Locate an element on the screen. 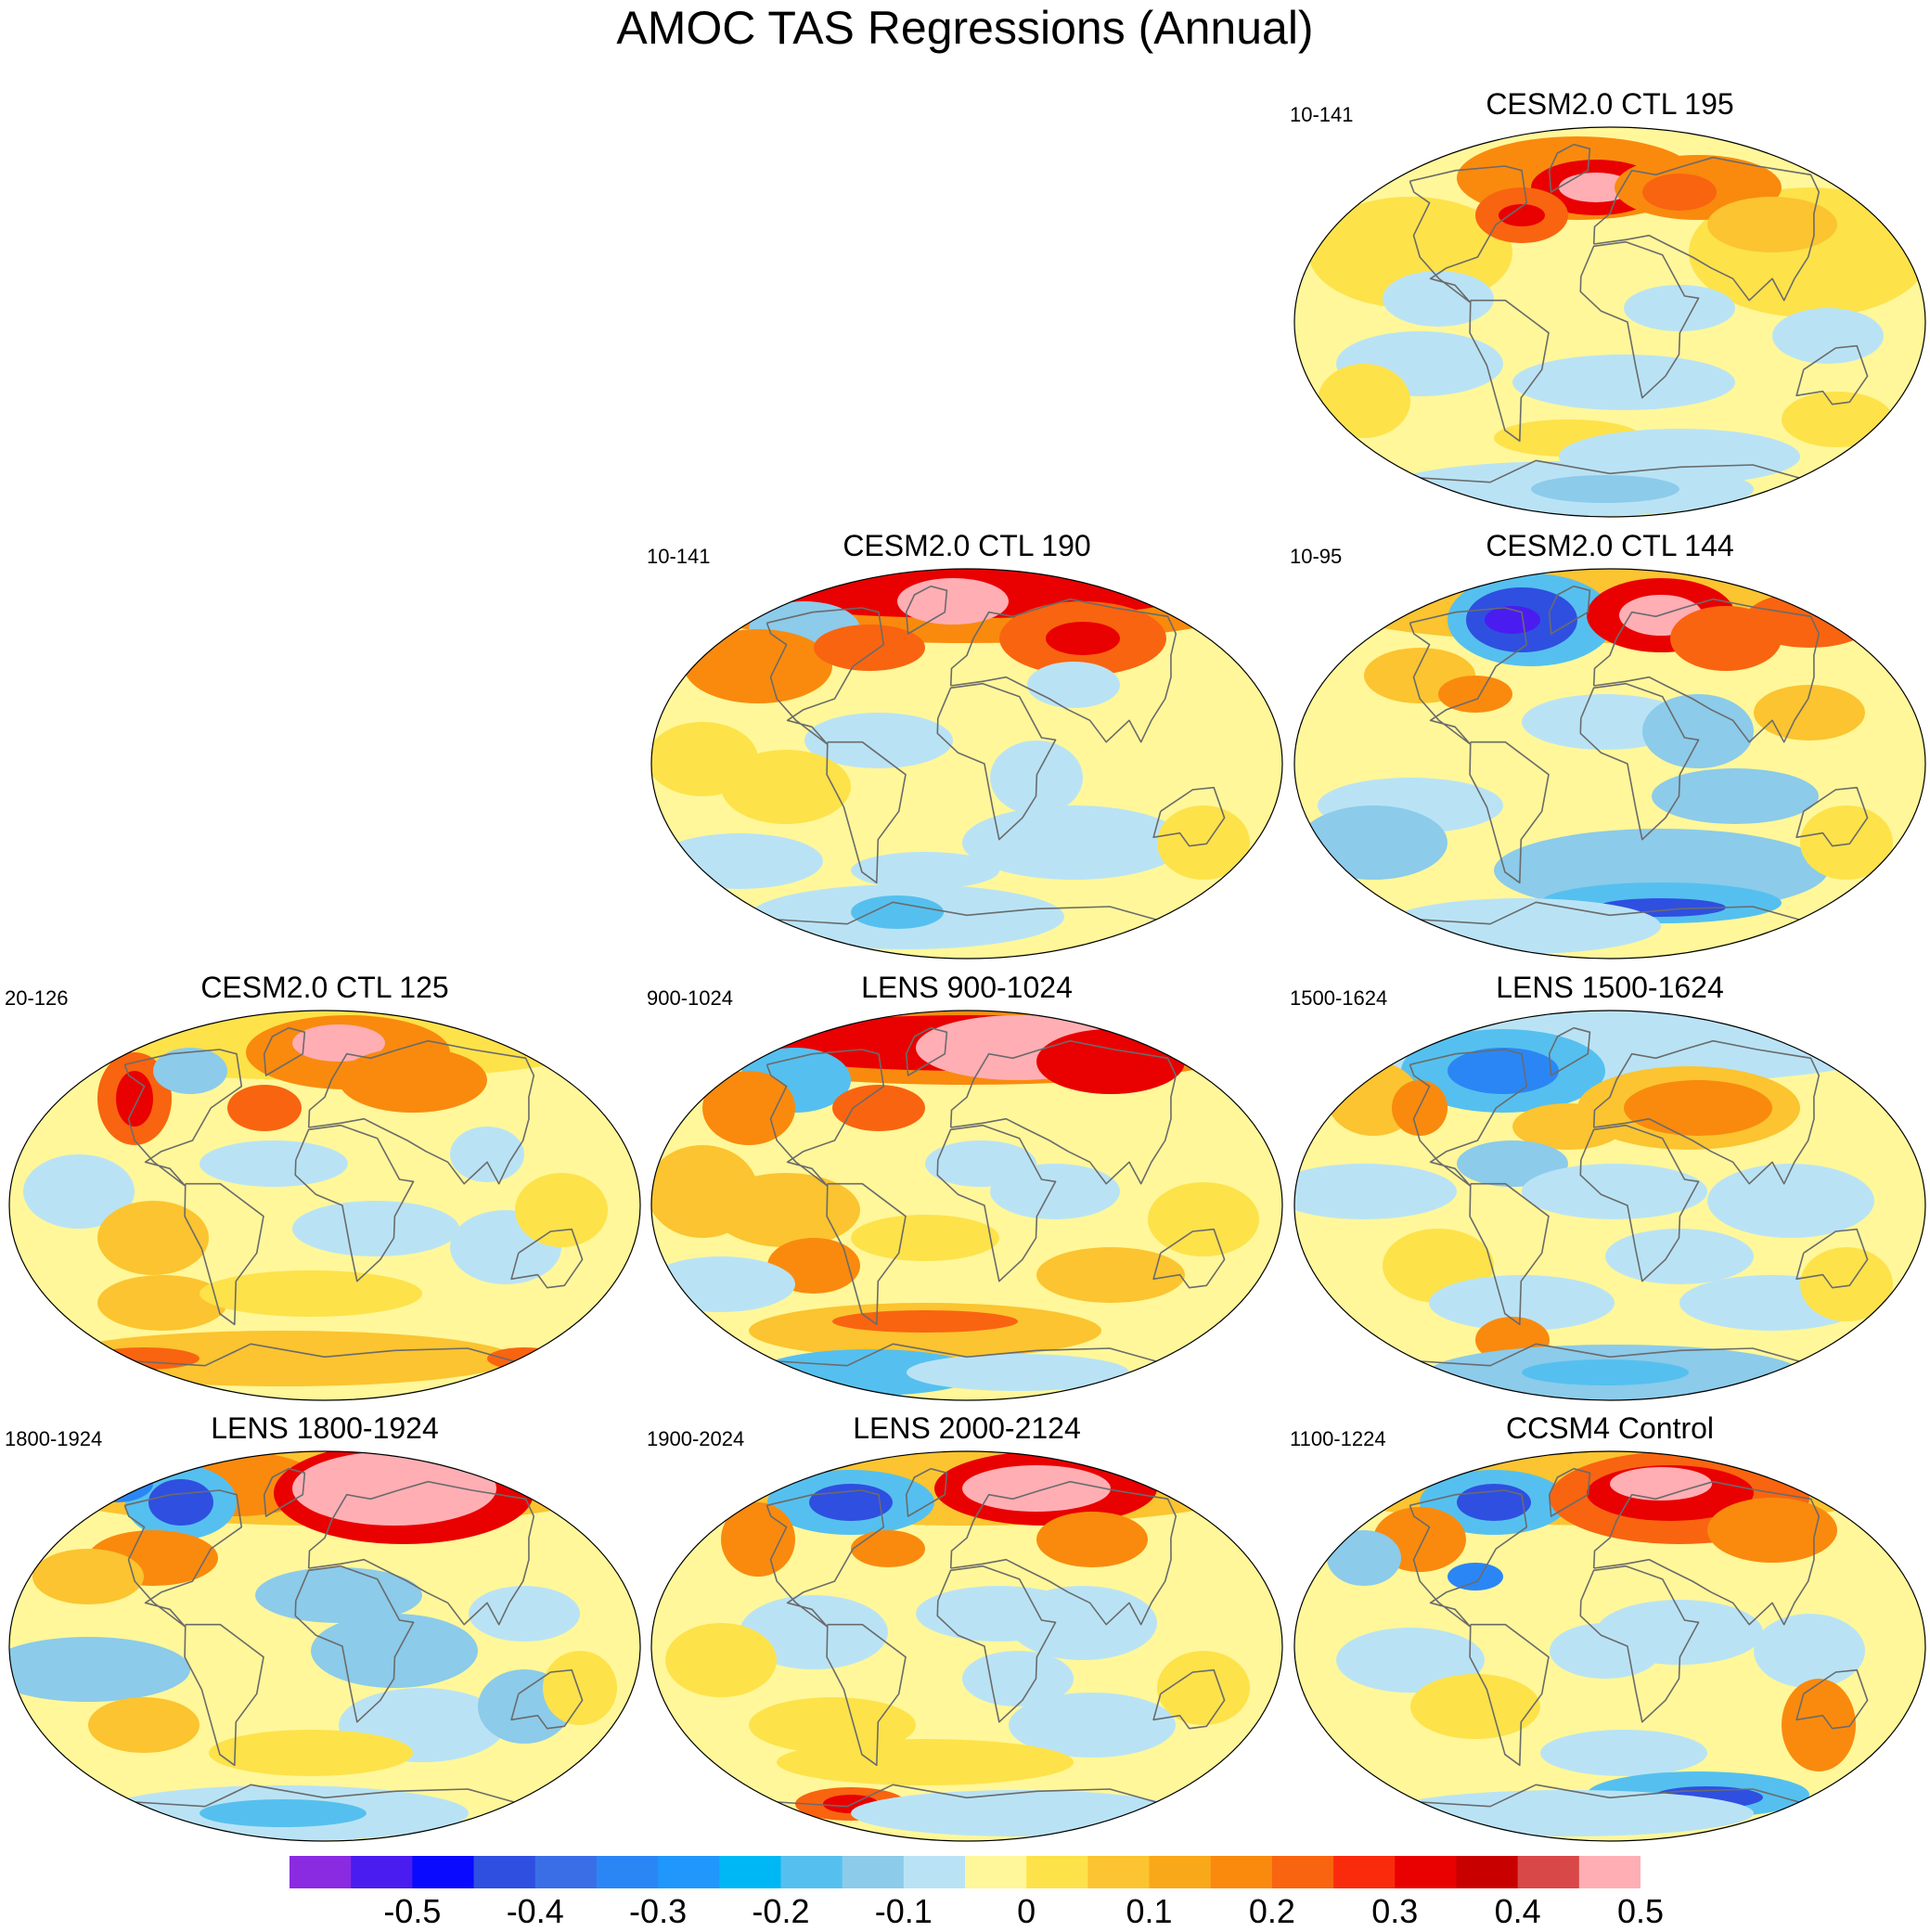  panel-title: CCSM4 Control is located at coordinates (1610, 1428).